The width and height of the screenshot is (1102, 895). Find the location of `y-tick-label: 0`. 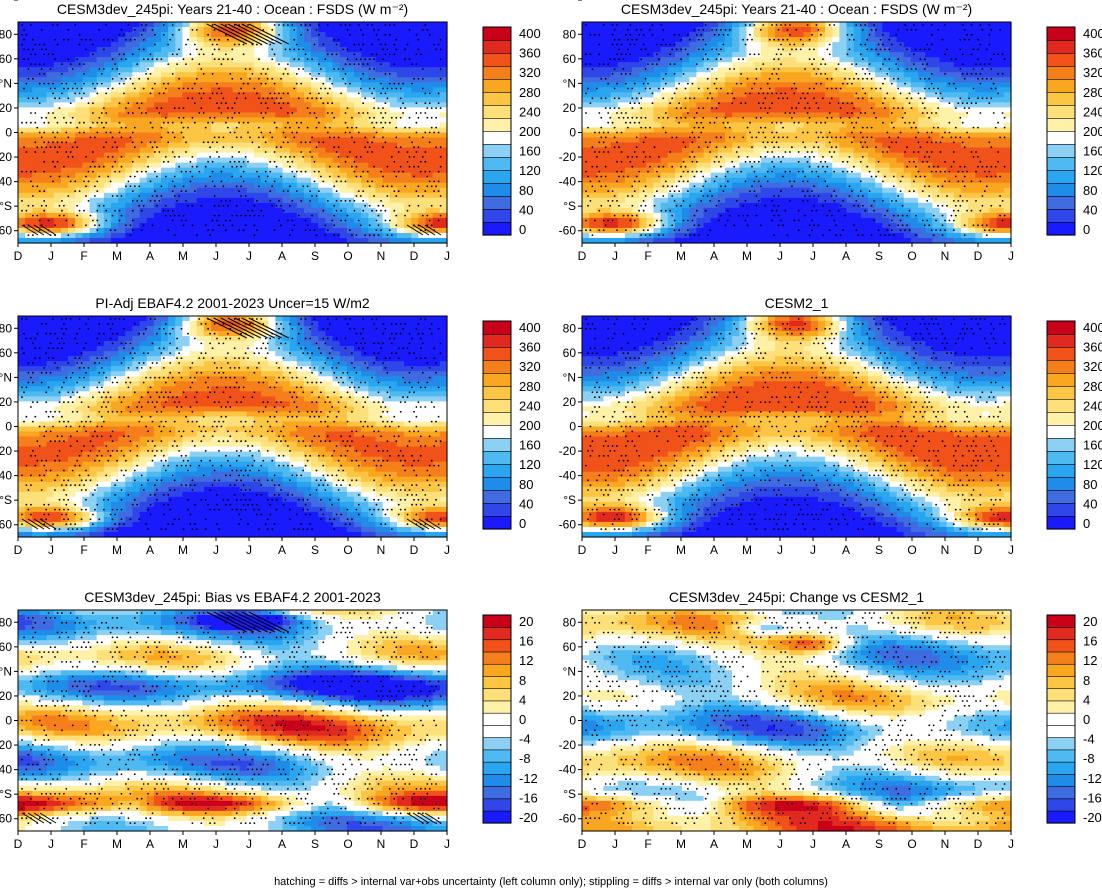

y-tick-label: 0 is located at coordinates (8, 133).